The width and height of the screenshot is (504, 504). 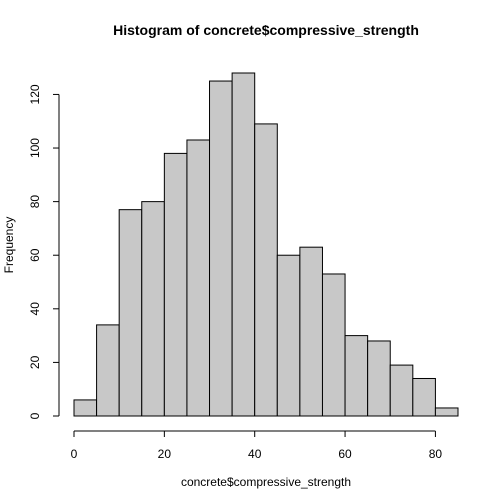 What do you see at coordinates (35, 202) in the screenshot?
I see `y-tick-label: 80` at bounding box center [35, 202].